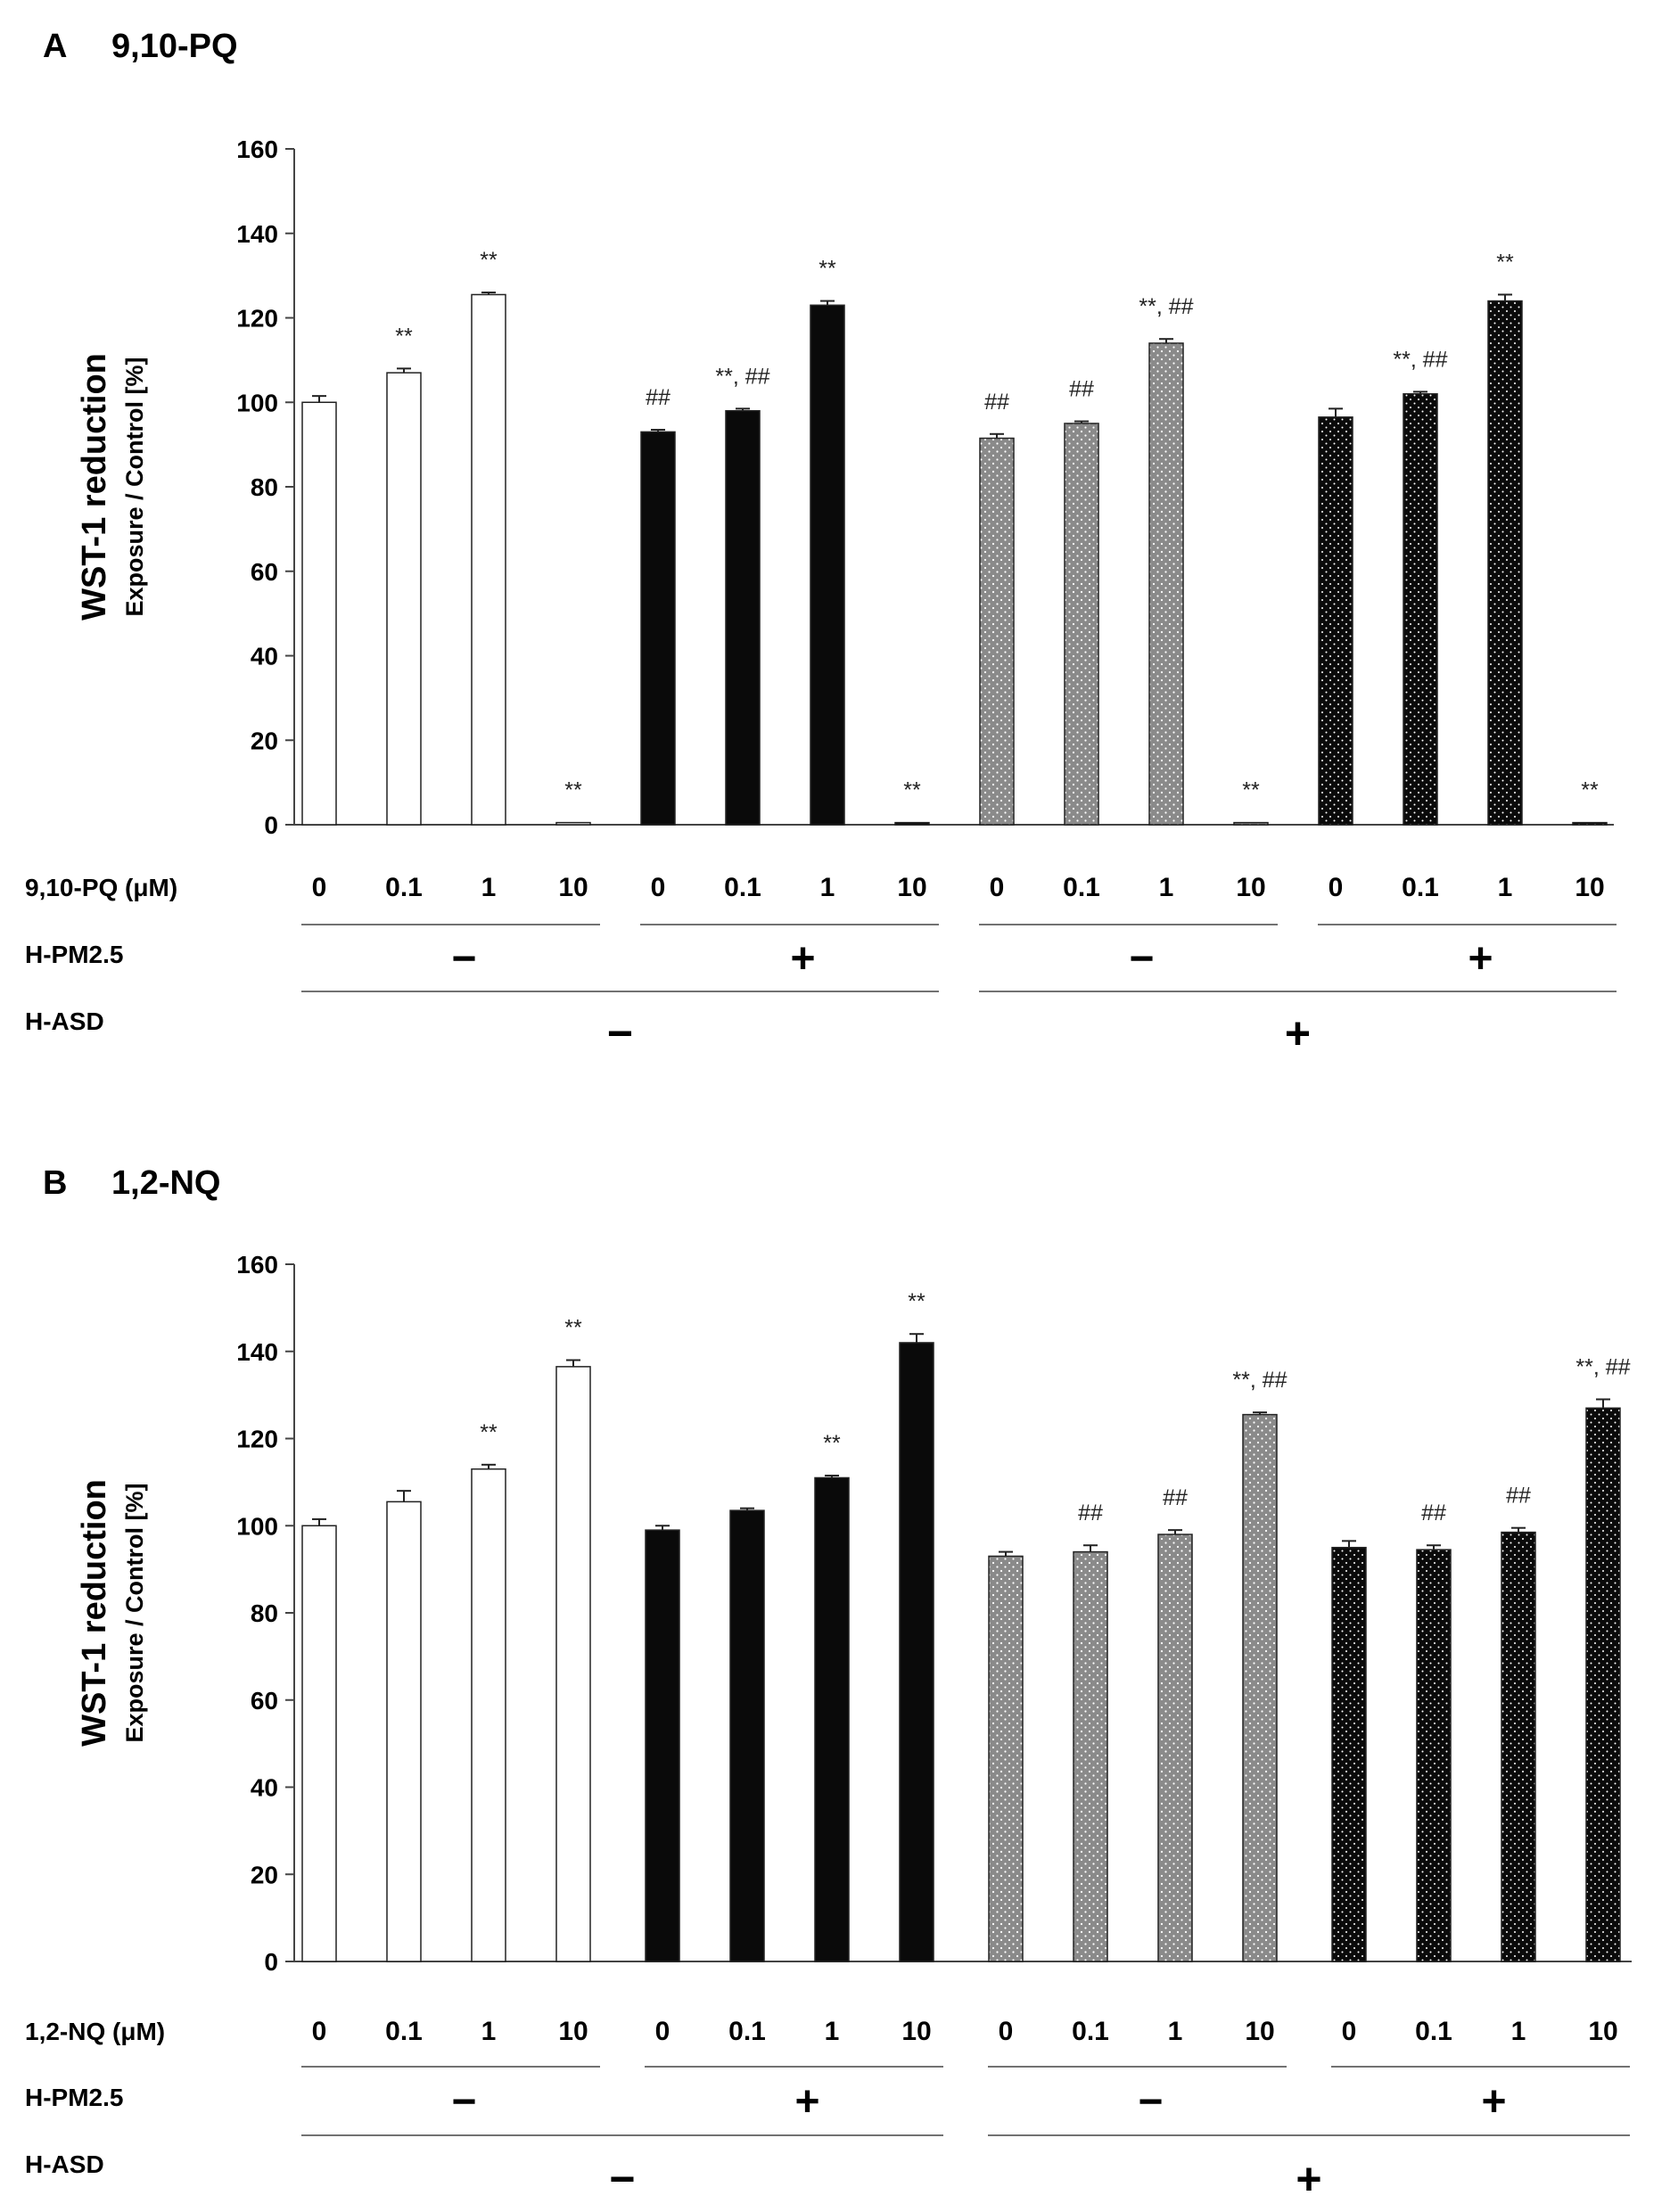  What do you see at coordinates (64, 1021) in the screenshot?
I see `row-label-asd: H-ASD` at bounding box center [64, 1021].